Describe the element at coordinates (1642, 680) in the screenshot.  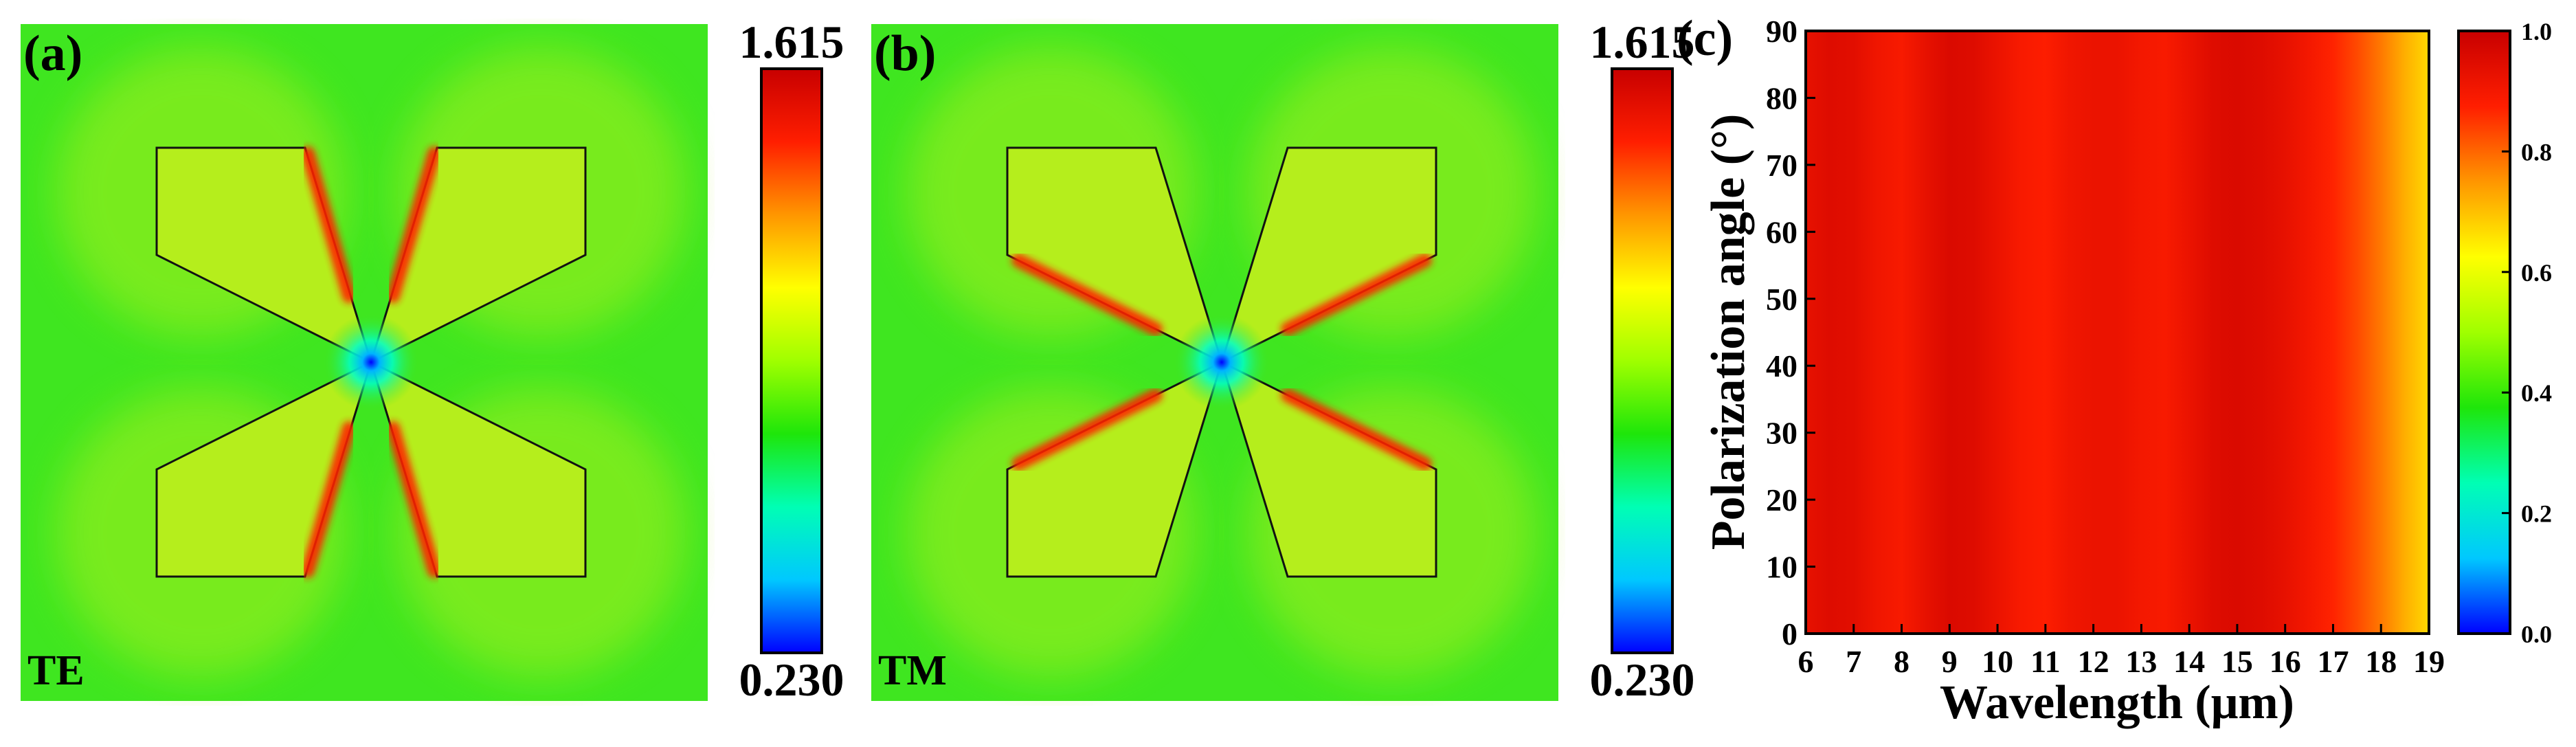
I see `panel-b-colorbar-min: 0.230` at that location.